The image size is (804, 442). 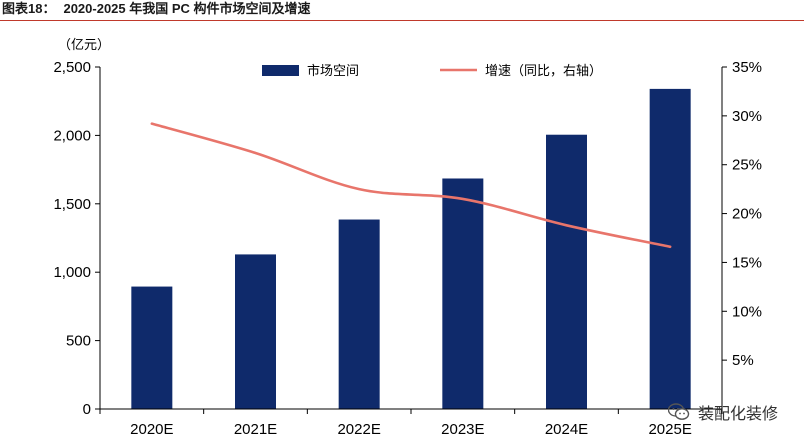 I want to click on y-right-tick-label: 25%, so click(x=747, y=165).